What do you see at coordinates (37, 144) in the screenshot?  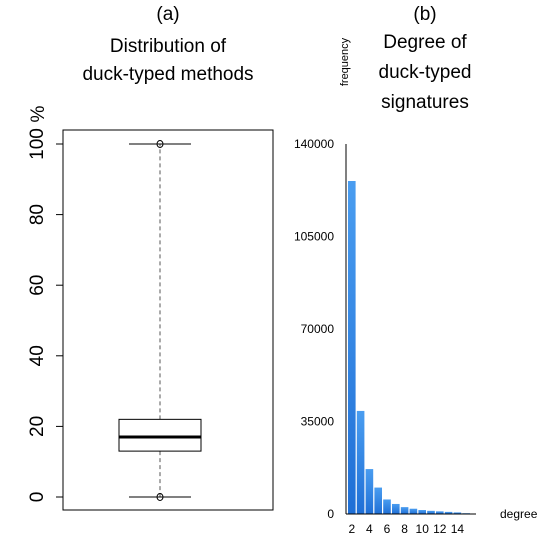 I see `boxplot-y-tick-label: 100` at bounding box center [37, 144].